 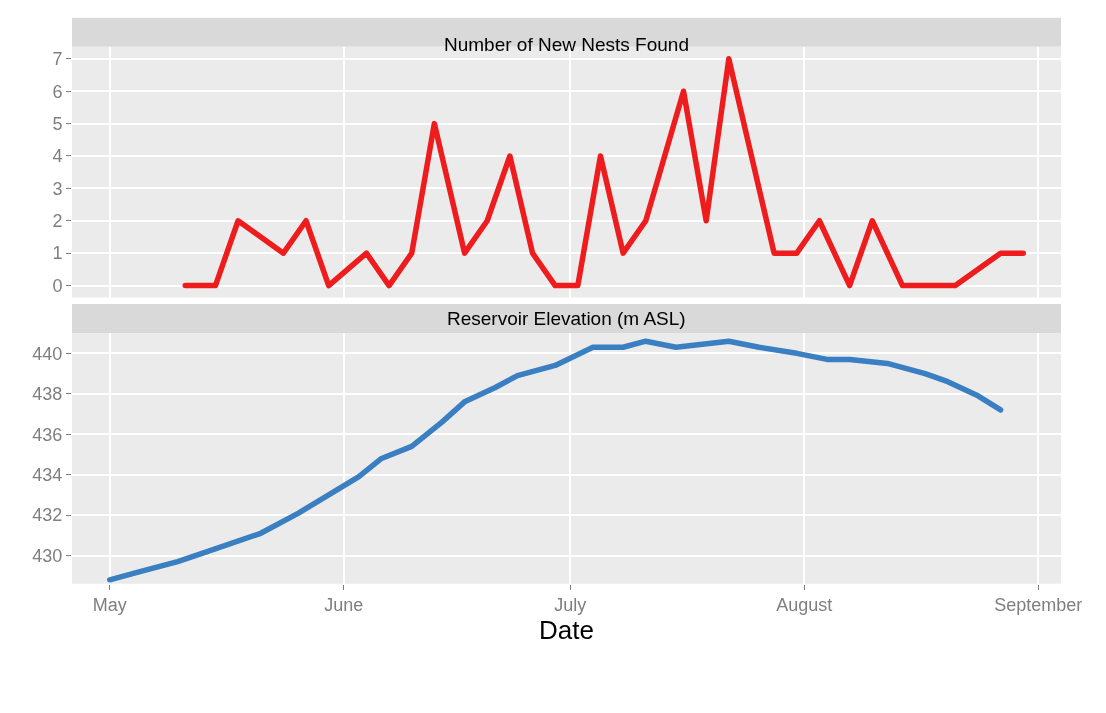 What do you see at coordinates (566, 44) in the screenshot?
I see `chart-title: Number of New Nests Found` at bounding box center [566, 44].